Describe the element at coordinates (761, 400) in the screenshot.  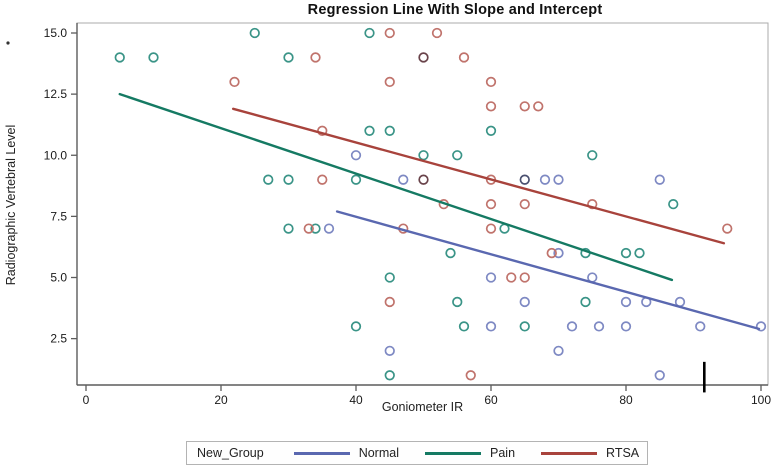
I see `x-tick-label: 100` at that location.